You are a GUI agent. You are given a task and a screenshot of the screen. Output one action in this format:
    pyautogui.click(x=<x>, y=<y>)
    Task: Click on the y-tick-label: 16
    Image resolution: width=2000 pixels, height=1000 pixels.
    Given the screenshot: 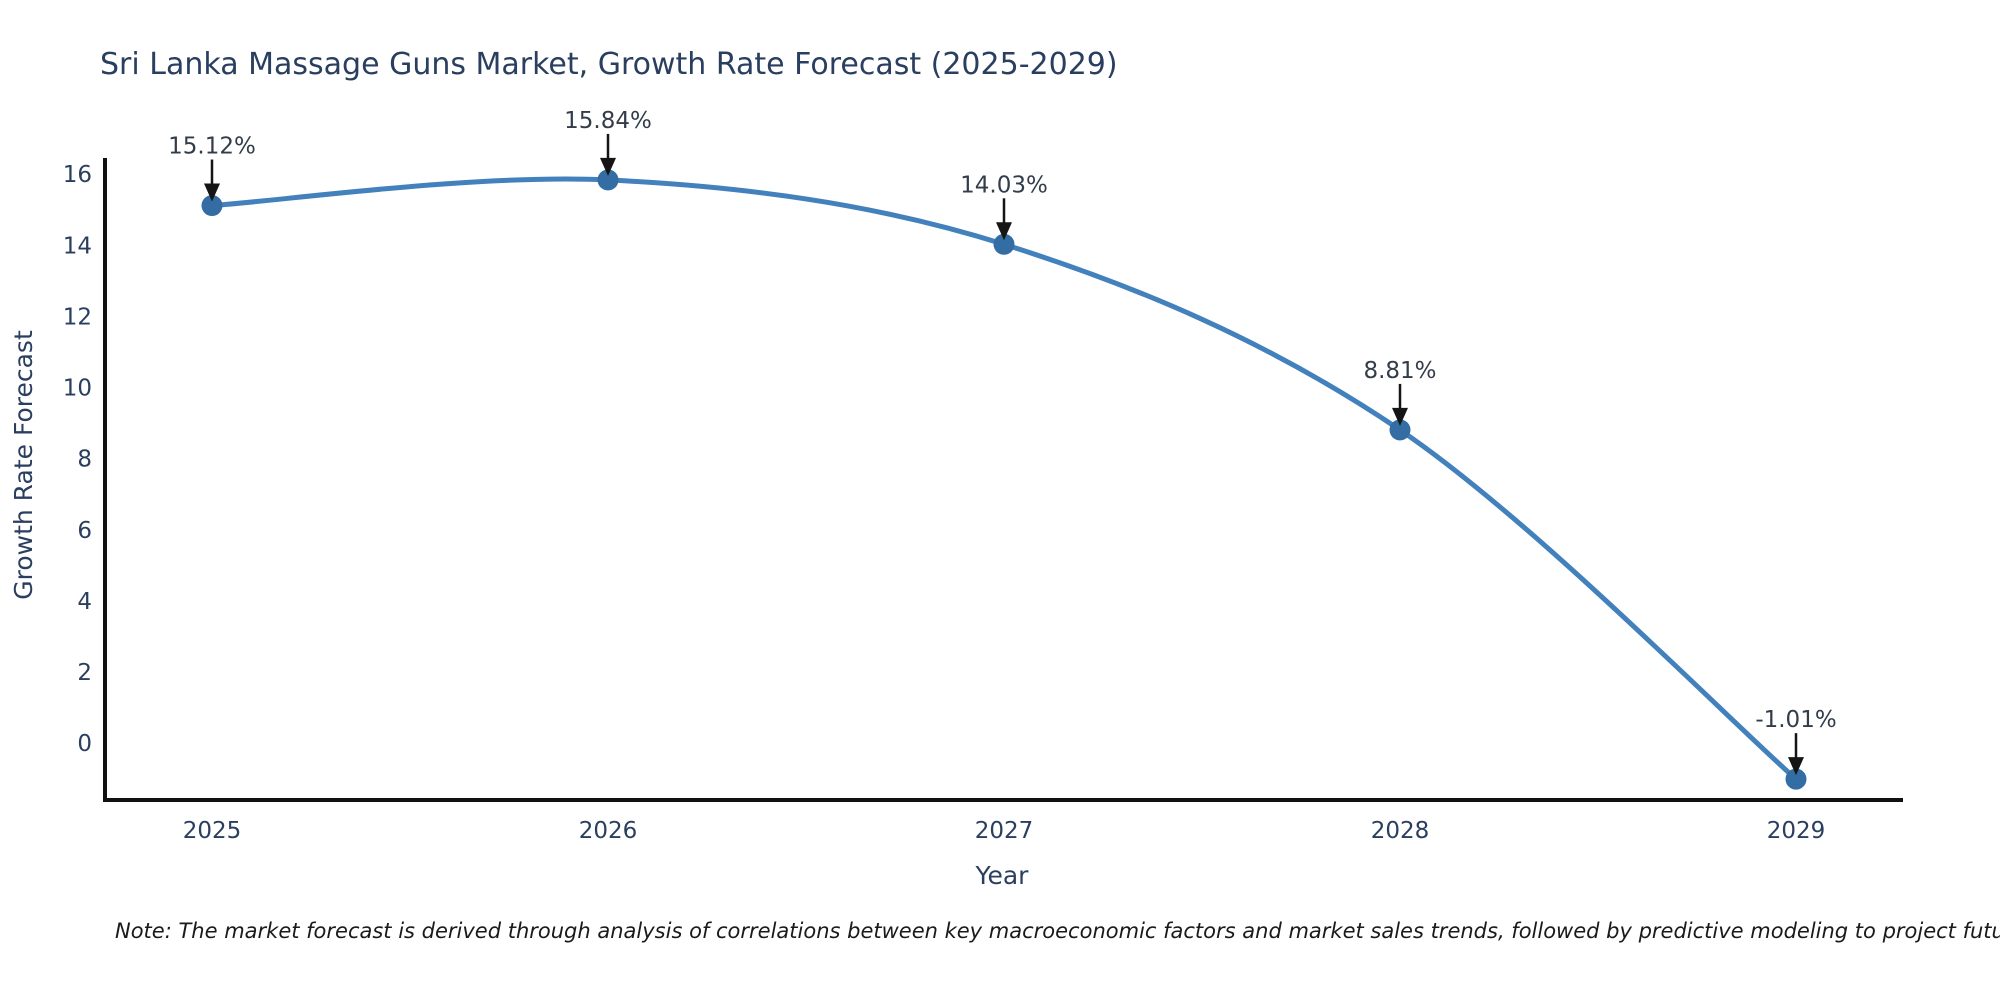 What is the action you would take?
    pyautogui.click(x=77, y=175)
    